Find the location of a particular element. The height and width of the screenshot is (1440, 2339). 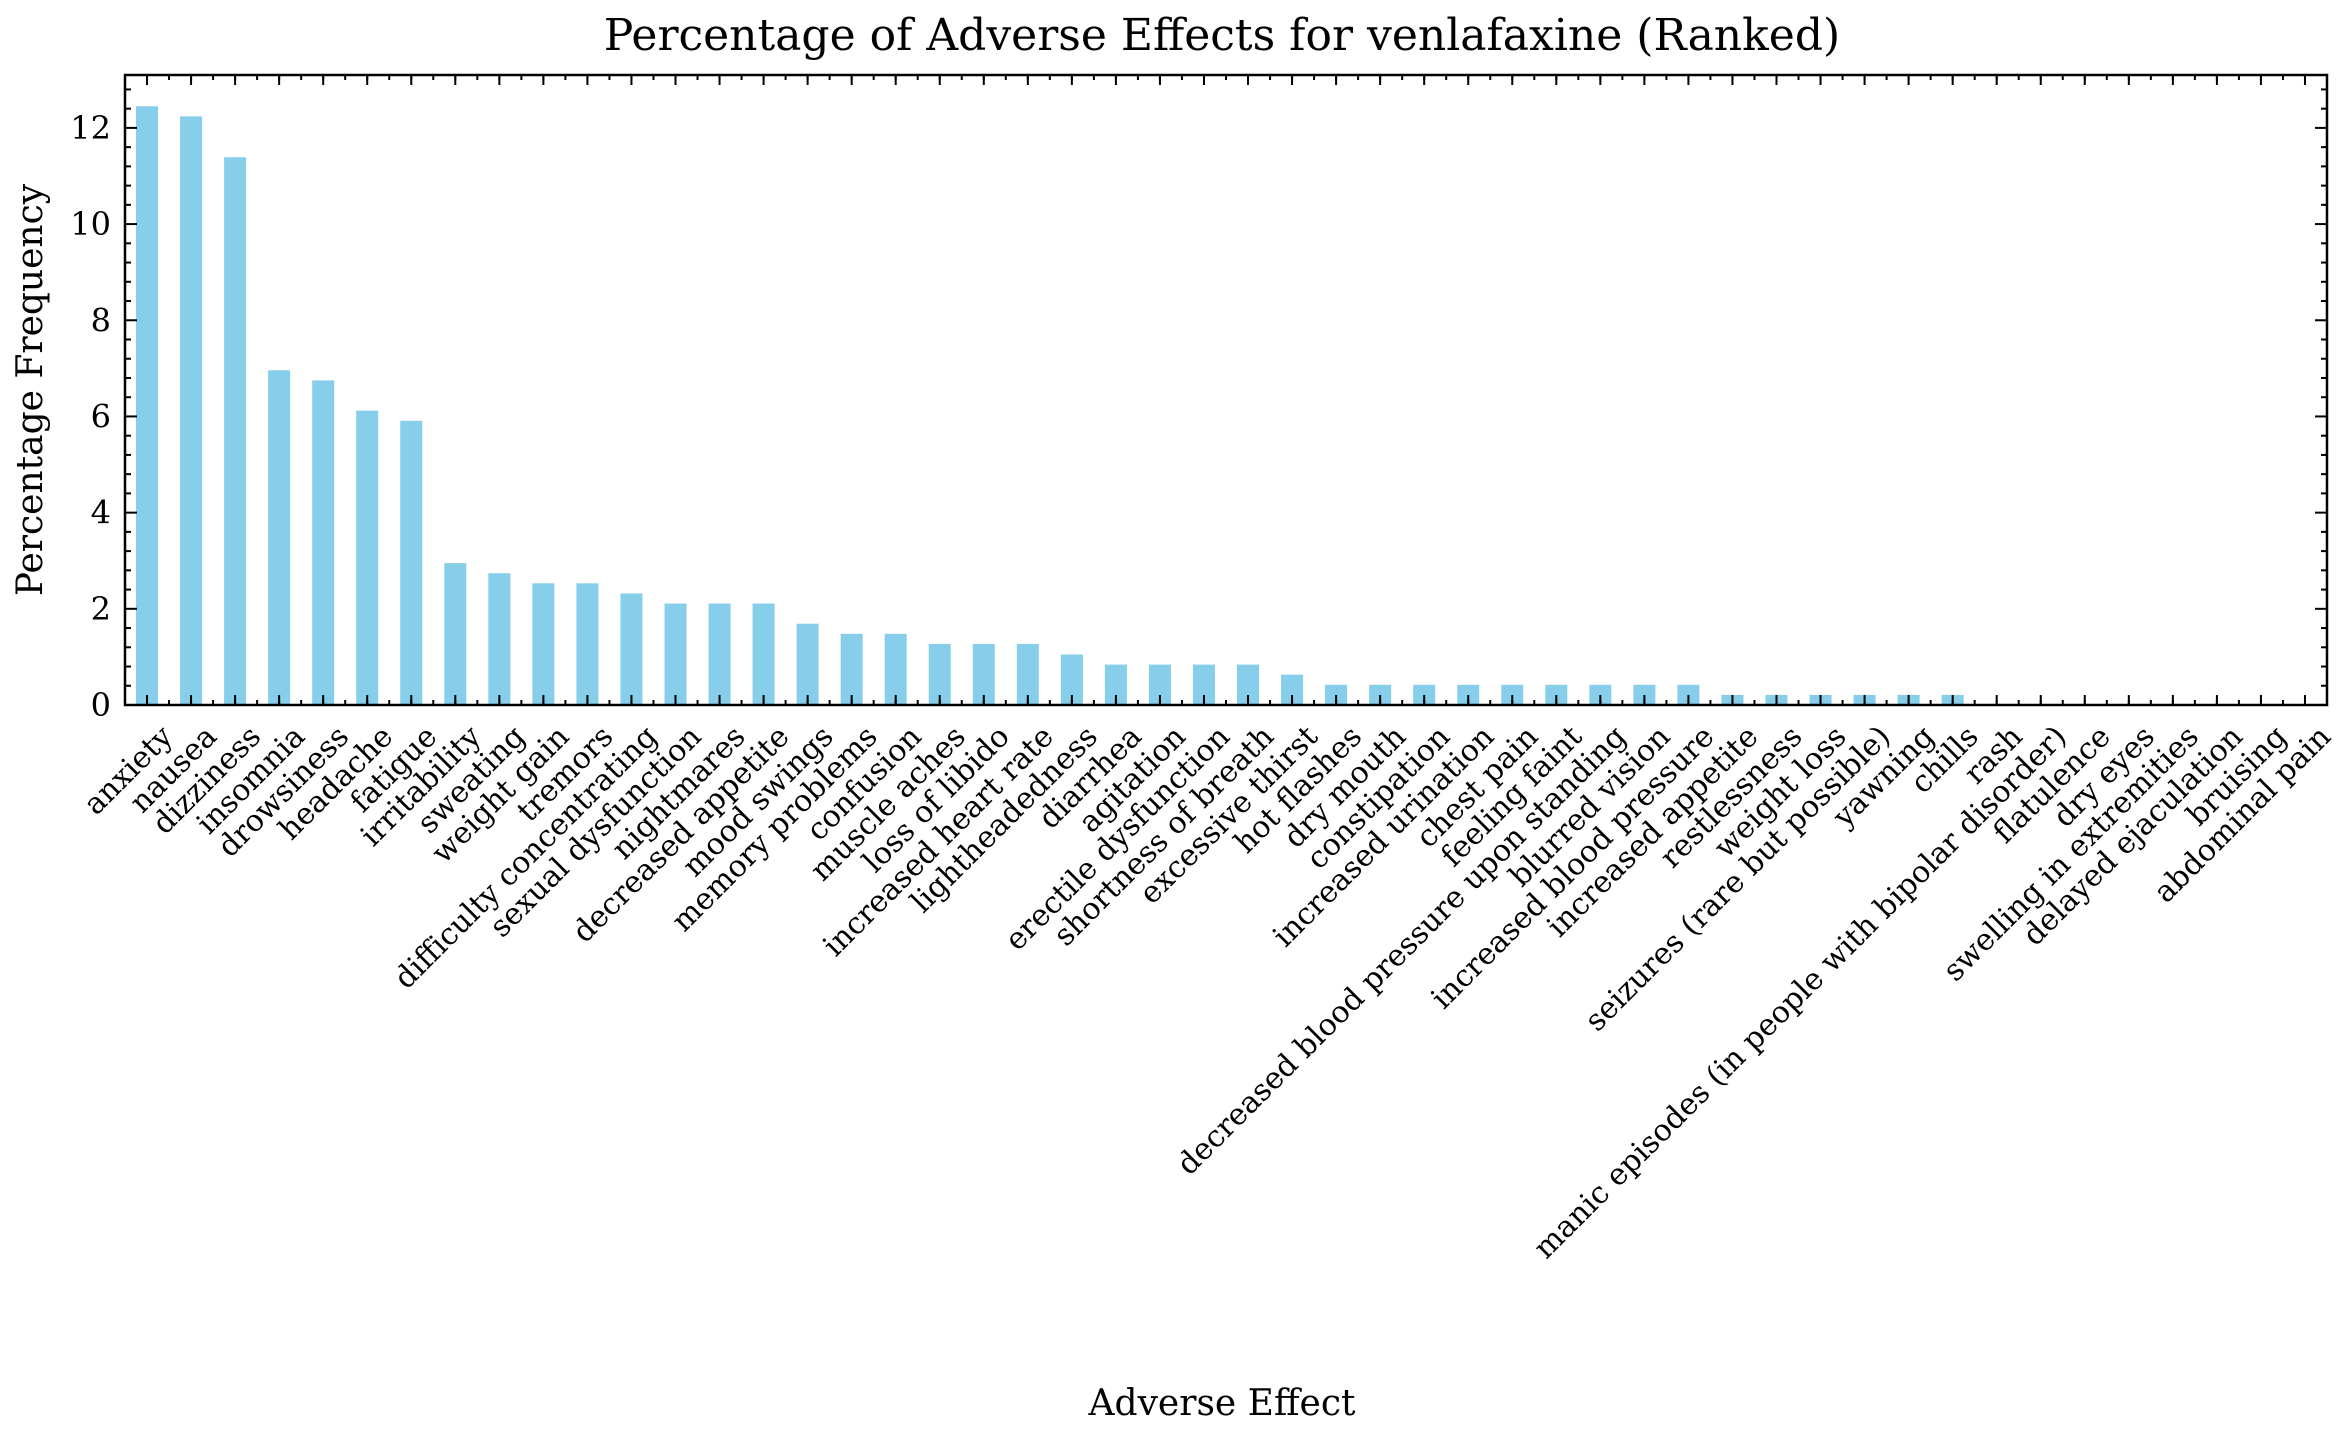

bar-headache is located at coordinates (367, 557).